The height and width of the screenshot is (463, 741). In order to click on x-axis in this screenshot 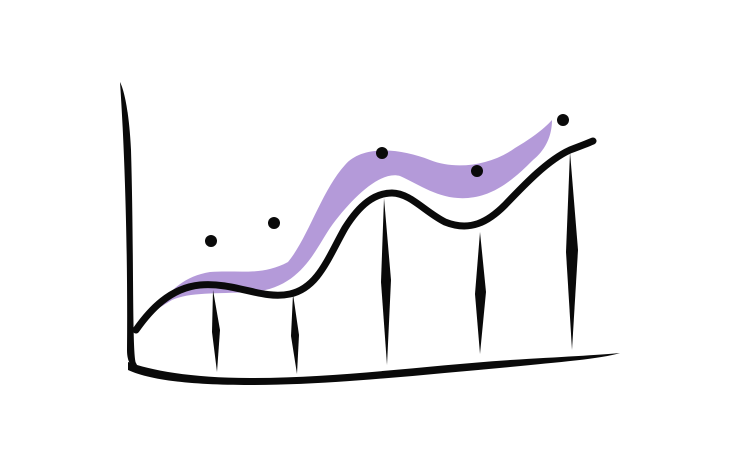, I will do `click(374, 369)`.